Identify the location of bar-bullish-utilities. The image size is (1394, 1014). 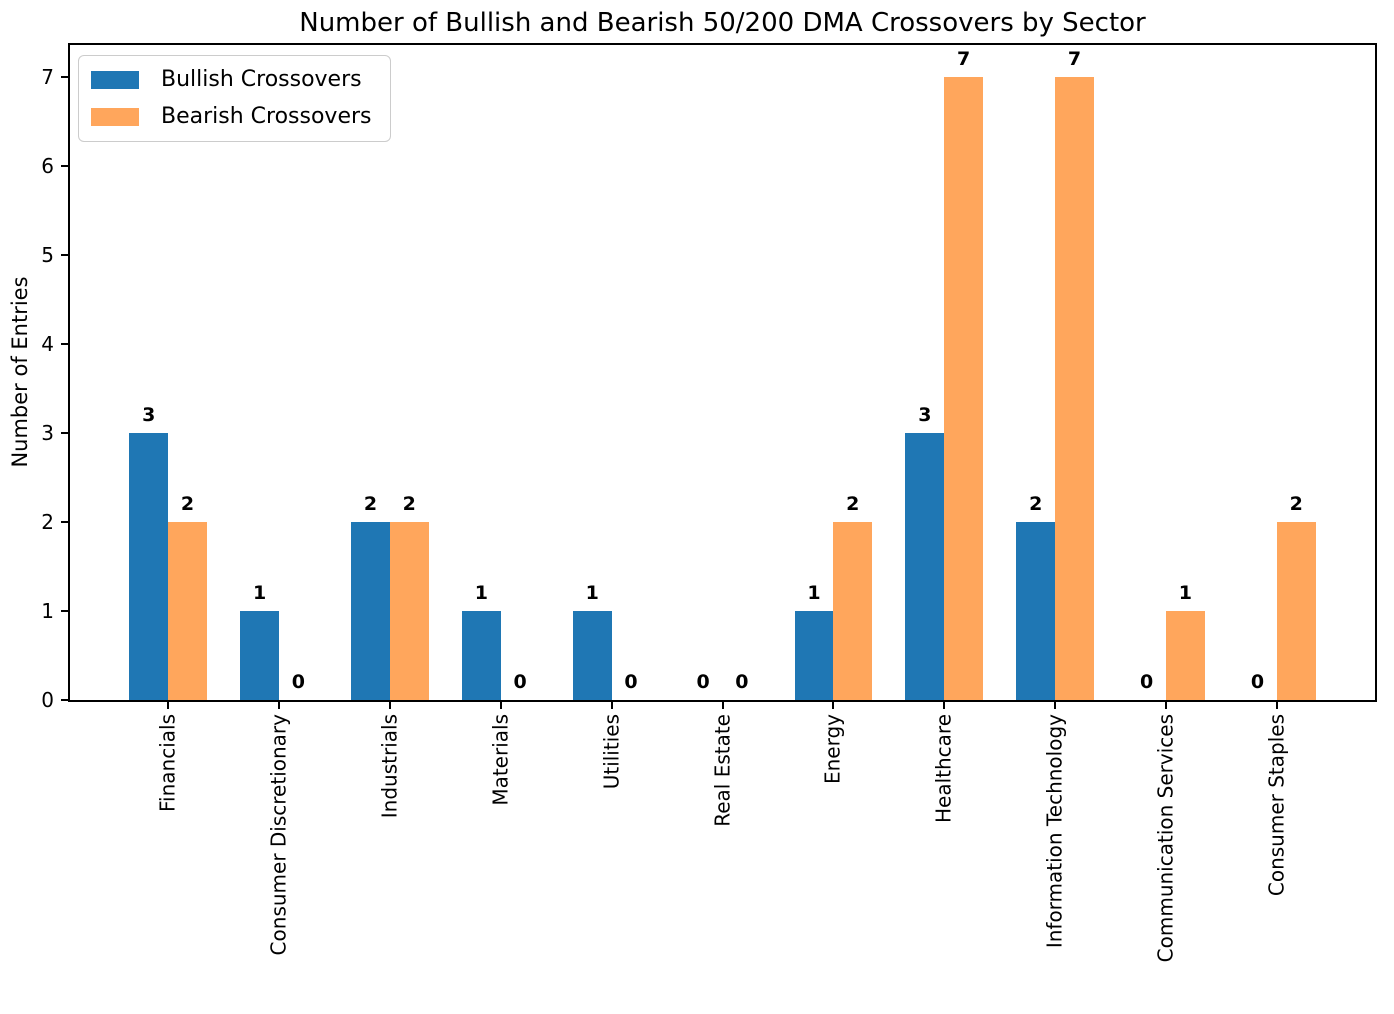
(592, 655).